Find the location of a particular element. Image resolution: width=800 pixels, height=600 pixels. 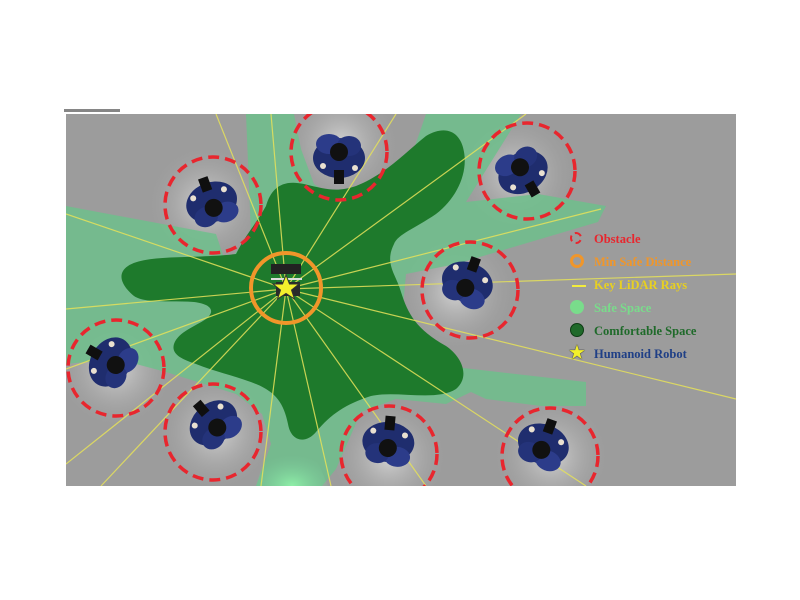

legend-label: Humanoid Robot is located at coordinates (640, 354).